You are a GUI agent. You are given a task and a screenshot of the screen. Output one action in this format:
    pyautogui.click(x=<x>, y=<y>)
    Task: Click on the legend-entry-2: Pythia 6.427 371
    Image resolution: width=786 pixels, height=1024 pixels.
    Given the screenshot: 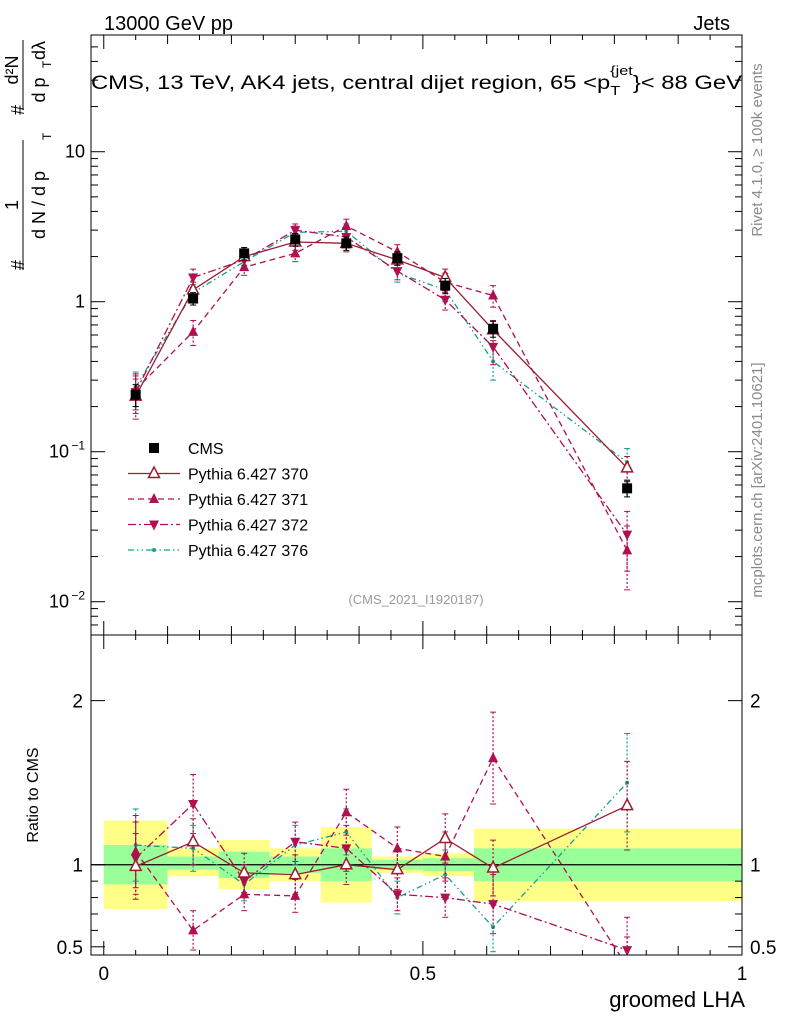 What is the action you would take?
    pyautogui.click(x=218, y=500)
    